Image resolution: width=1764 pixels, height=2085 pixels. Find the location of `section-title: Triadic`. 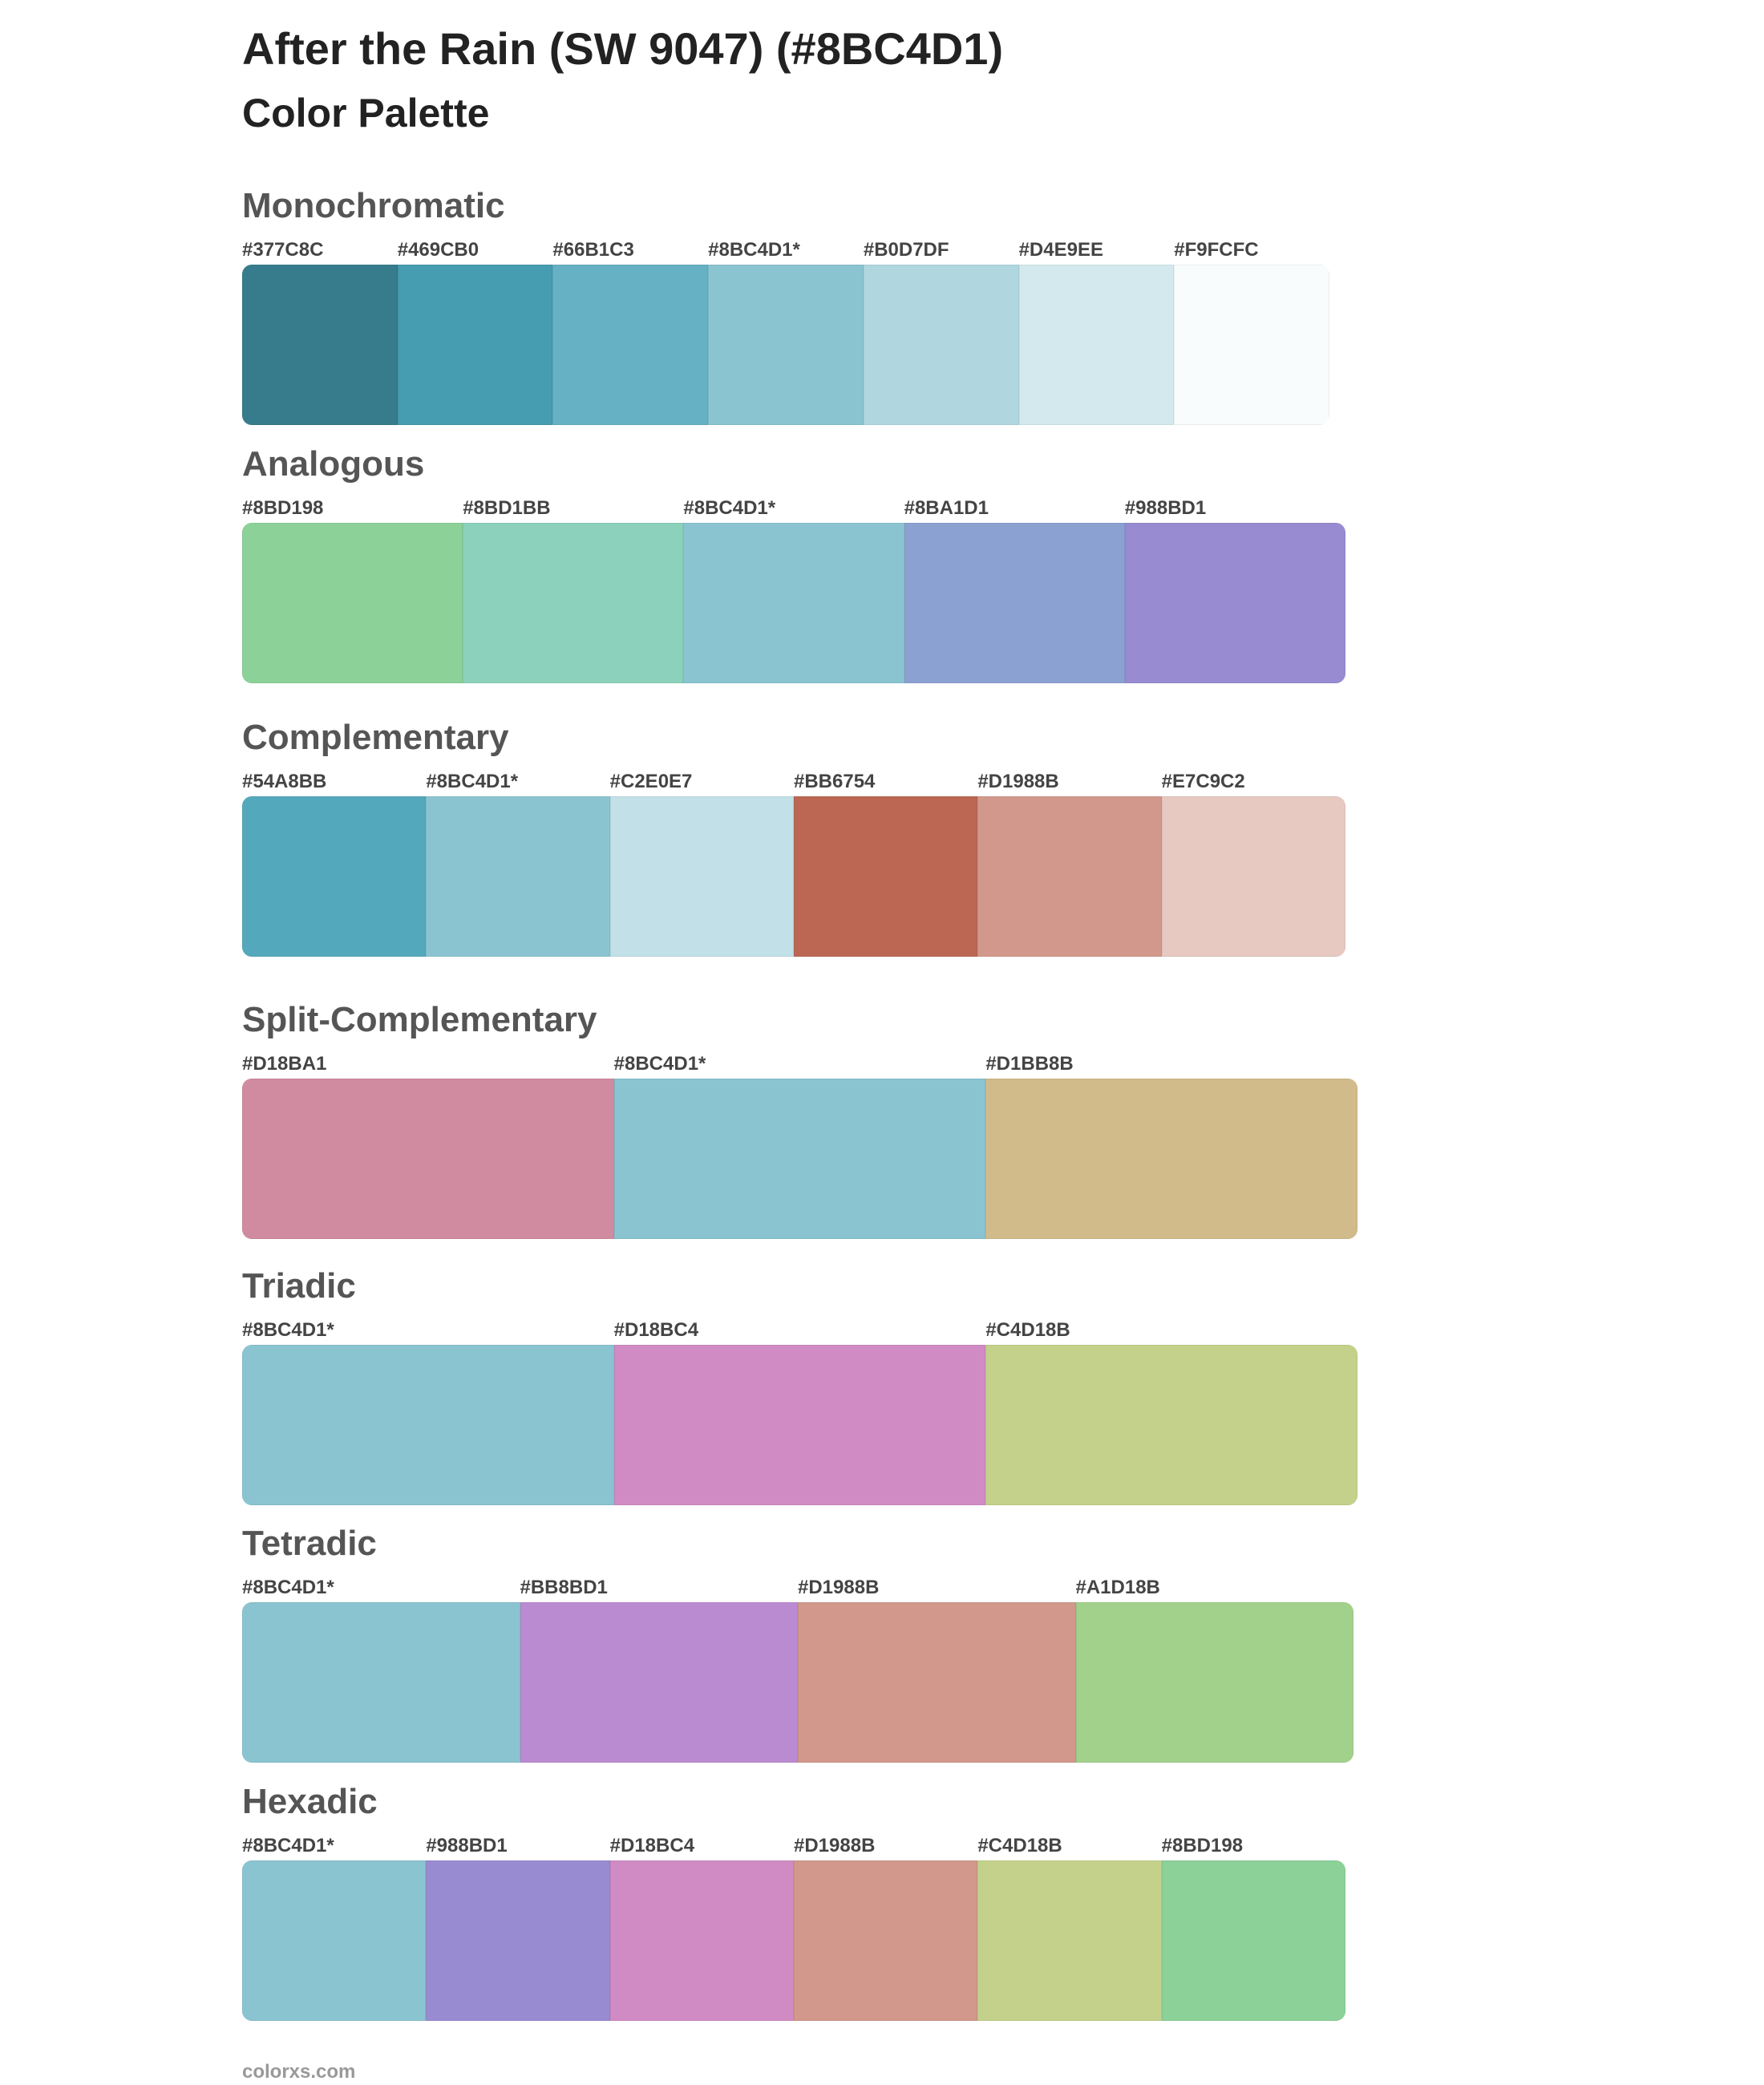

section-title: Triadic is located at coordinates (299, 1286).